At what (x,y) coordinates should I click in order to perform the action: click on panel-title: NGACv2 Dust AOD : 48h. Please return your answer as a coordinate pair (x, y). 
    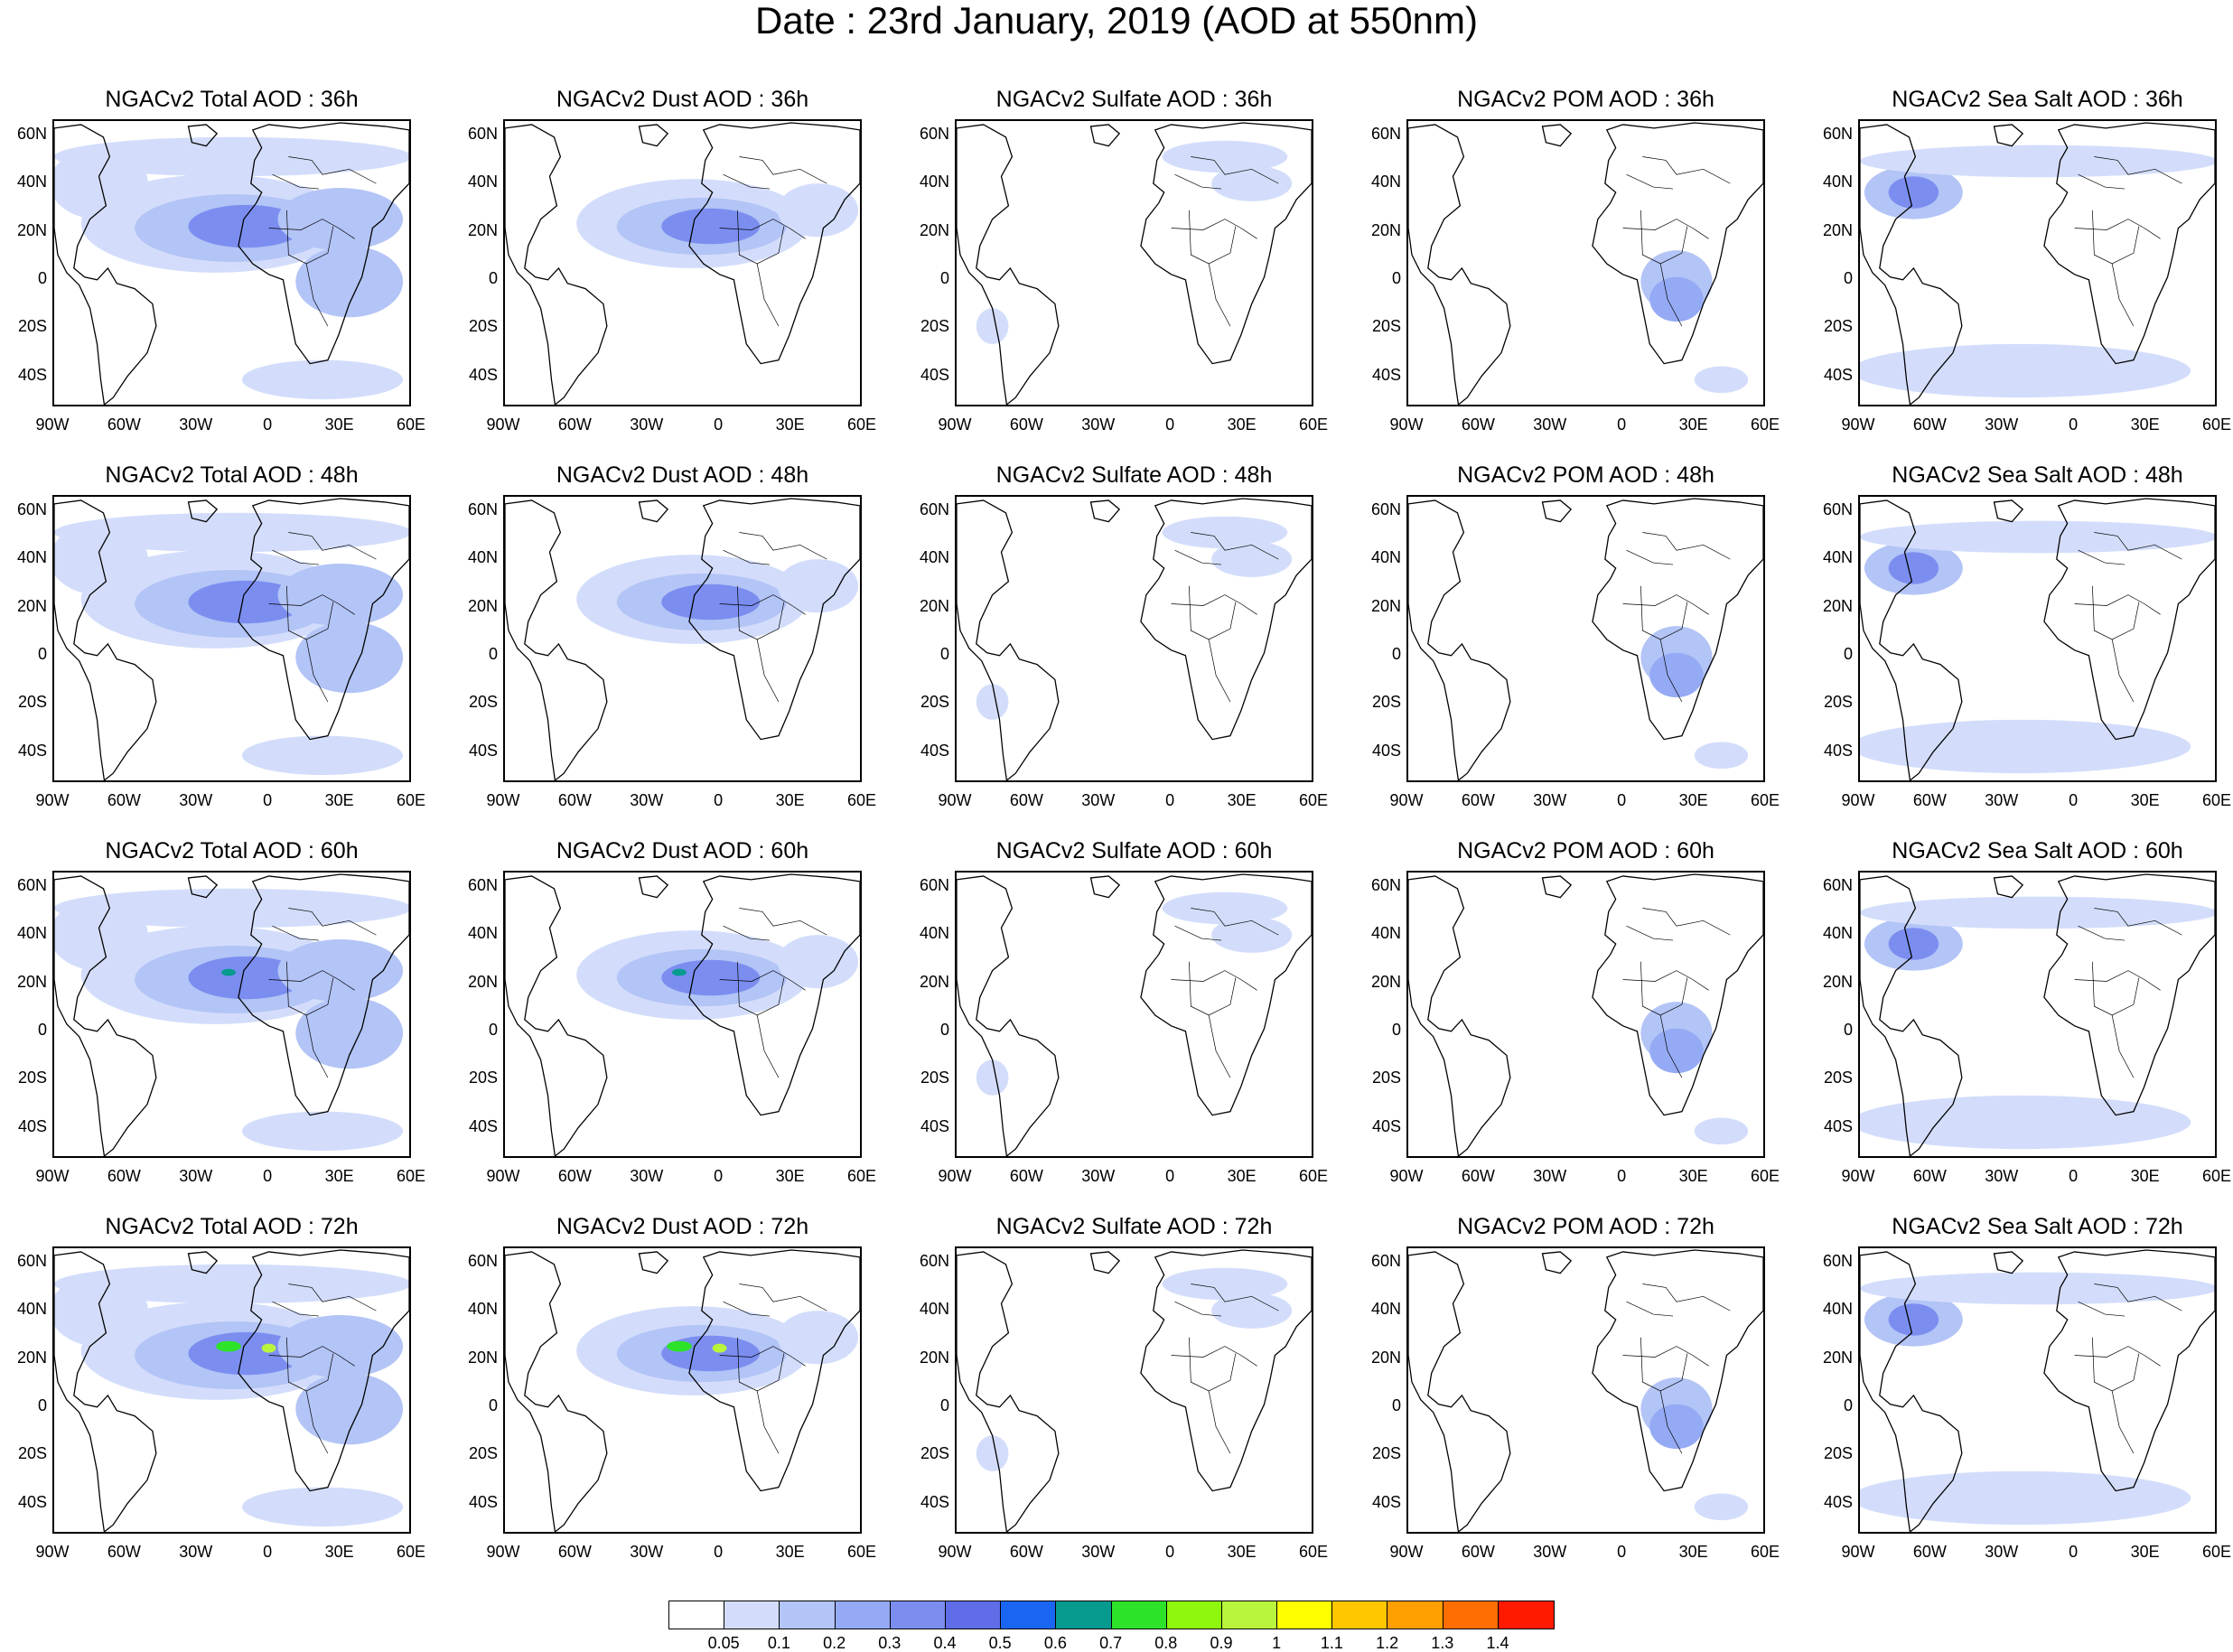
    Looking at the image, I should click on (682, 475).